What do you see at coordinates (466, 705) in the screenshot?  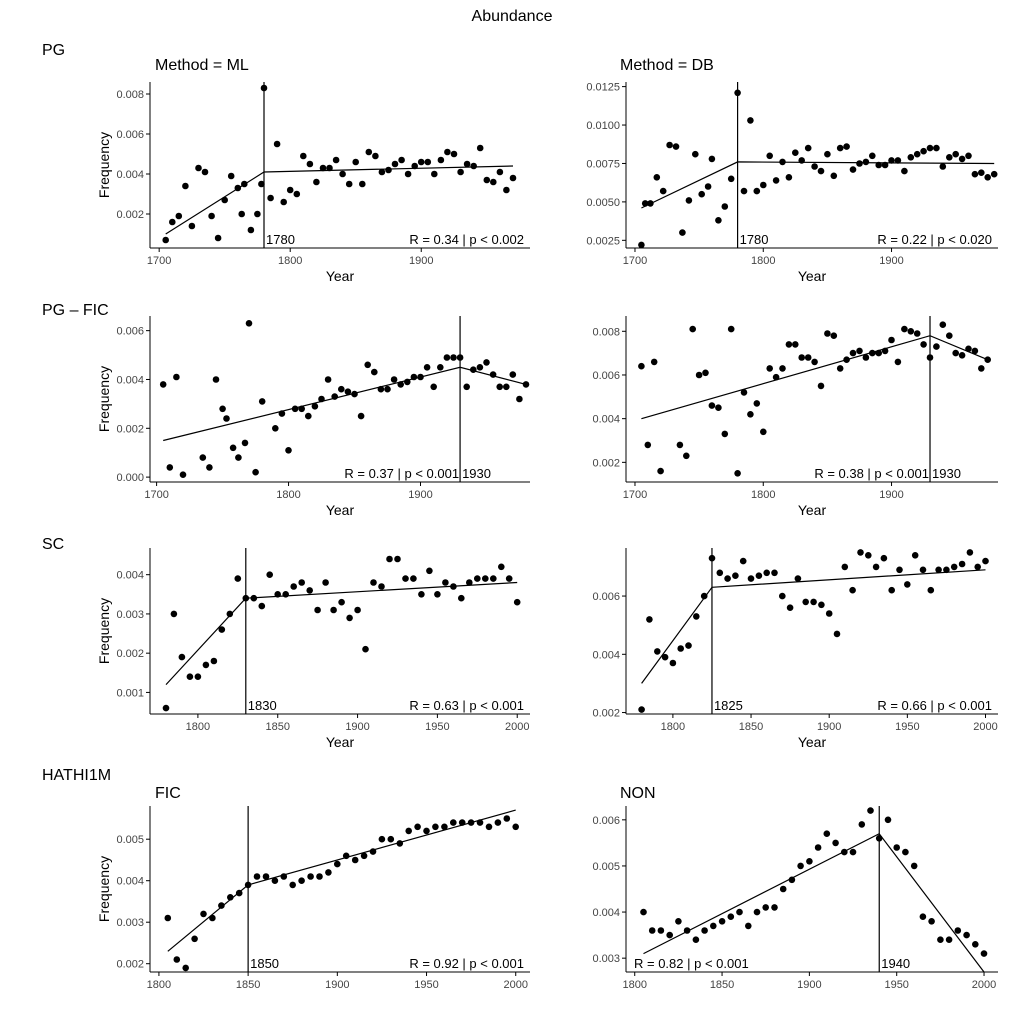 I see `stat-label: R = 0.63 | p < 0.001` at bounding box center [466, 705].